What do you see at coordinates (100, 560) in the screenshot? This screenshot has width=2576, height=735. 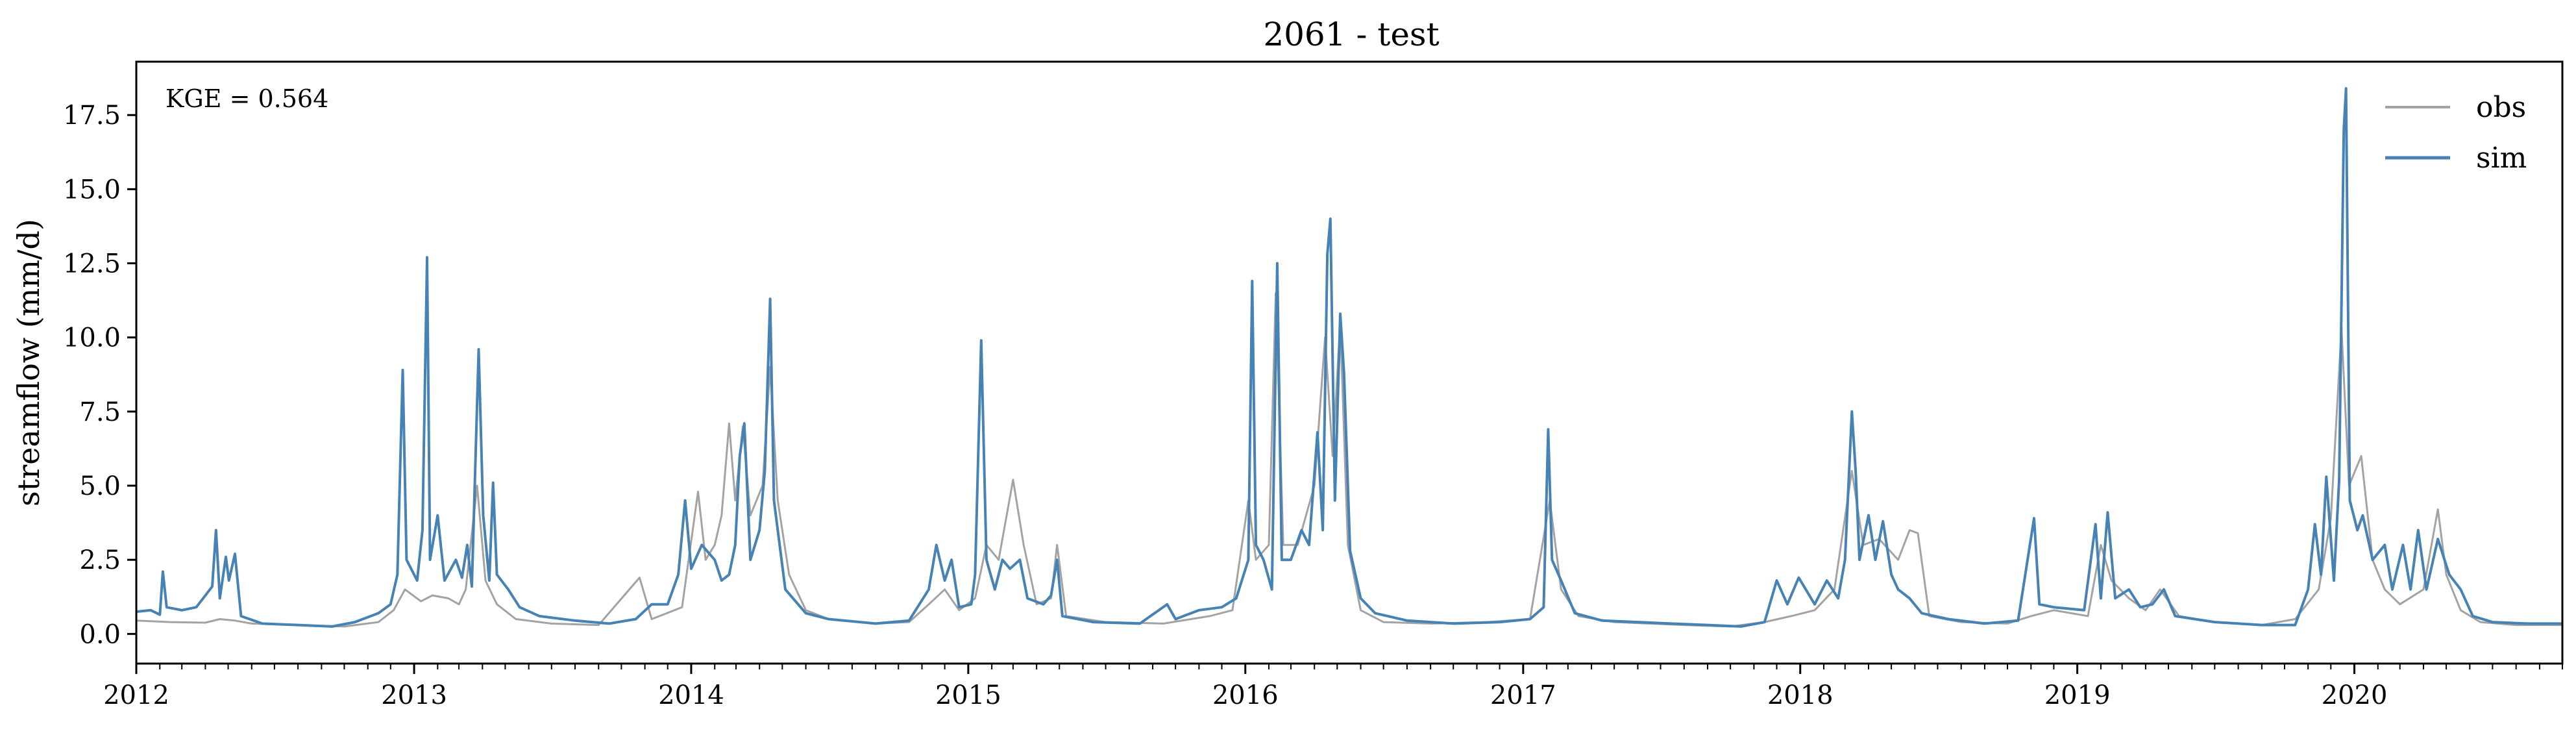 I see `y-tick-label: 2.5` at bounding box center [100, 560].